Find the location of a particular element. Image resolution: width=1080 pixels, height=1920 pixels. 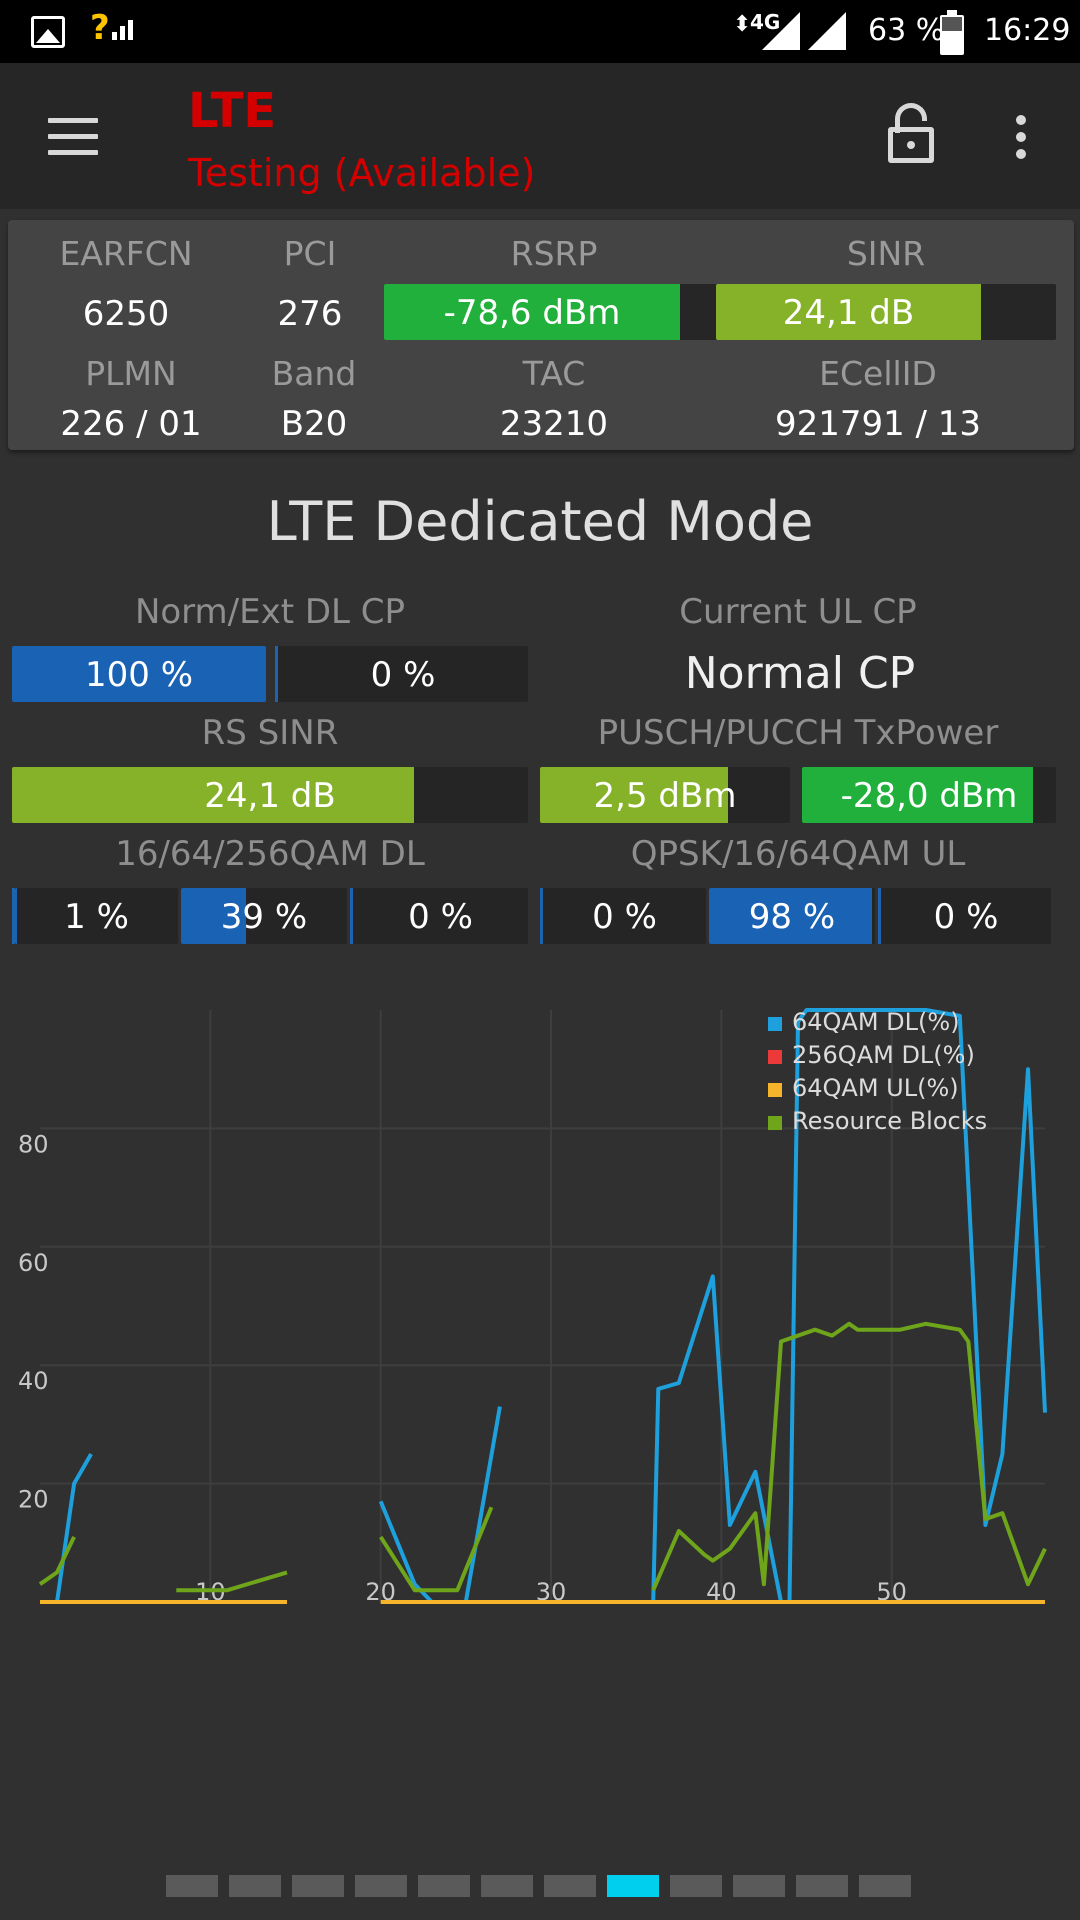

norm-cp-bar-fill is located at coordinates (139, 674).